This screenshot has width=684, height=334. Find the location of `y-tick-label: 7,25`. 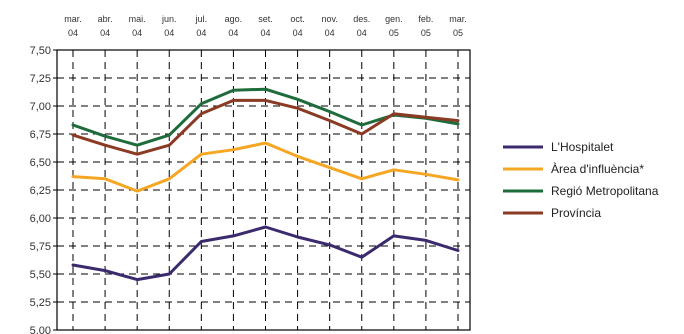

y-tick-label: 7,25 is located at coordinates (40, 79).